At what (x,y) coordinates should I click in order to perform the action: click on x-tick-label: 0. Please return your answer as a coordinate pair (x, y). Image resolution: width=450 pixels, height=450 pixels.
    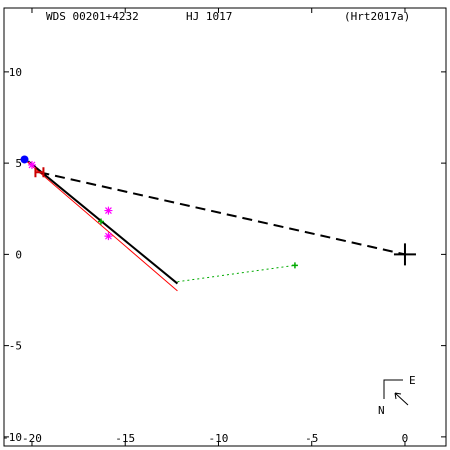
    Looking at the image, I should click on (405, 438).